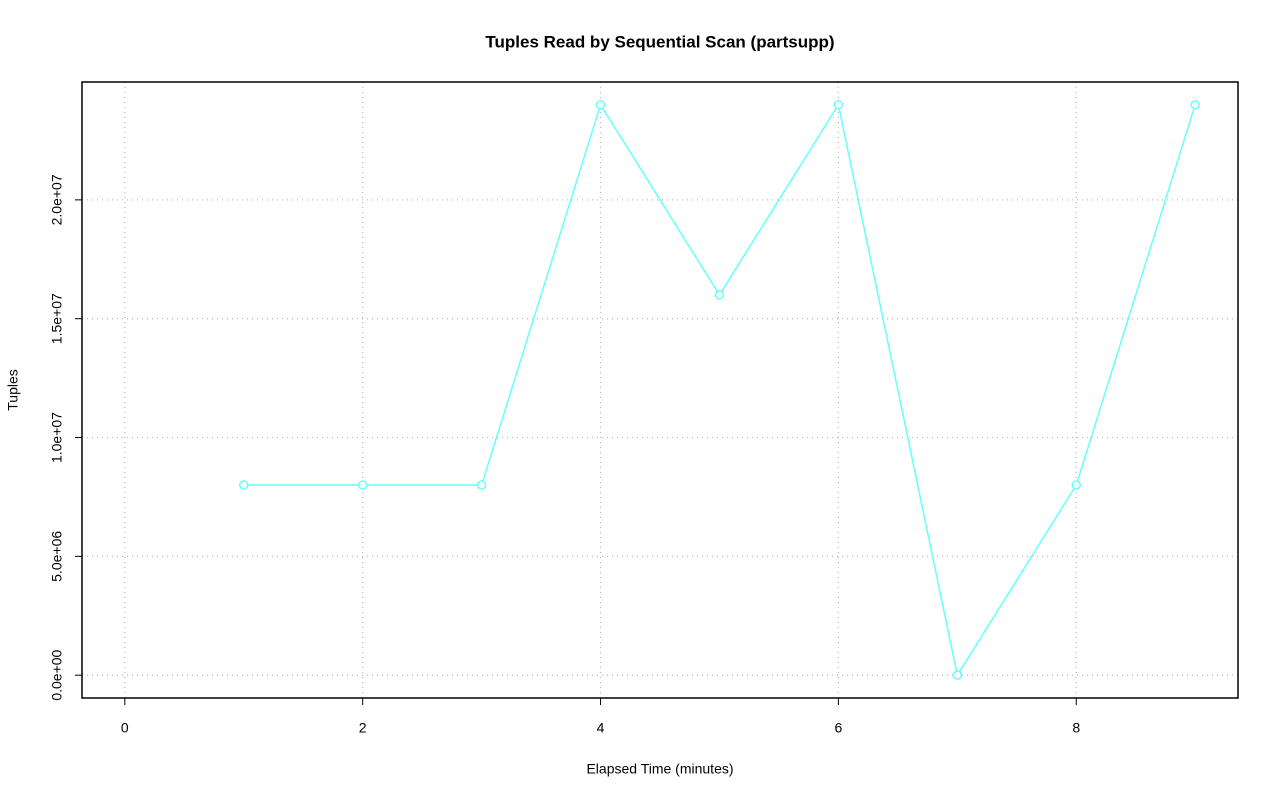  Describe the element at coordinates (57, 437) in the screenshot. I see `y-tick-label: 1.0e+07` at that location.